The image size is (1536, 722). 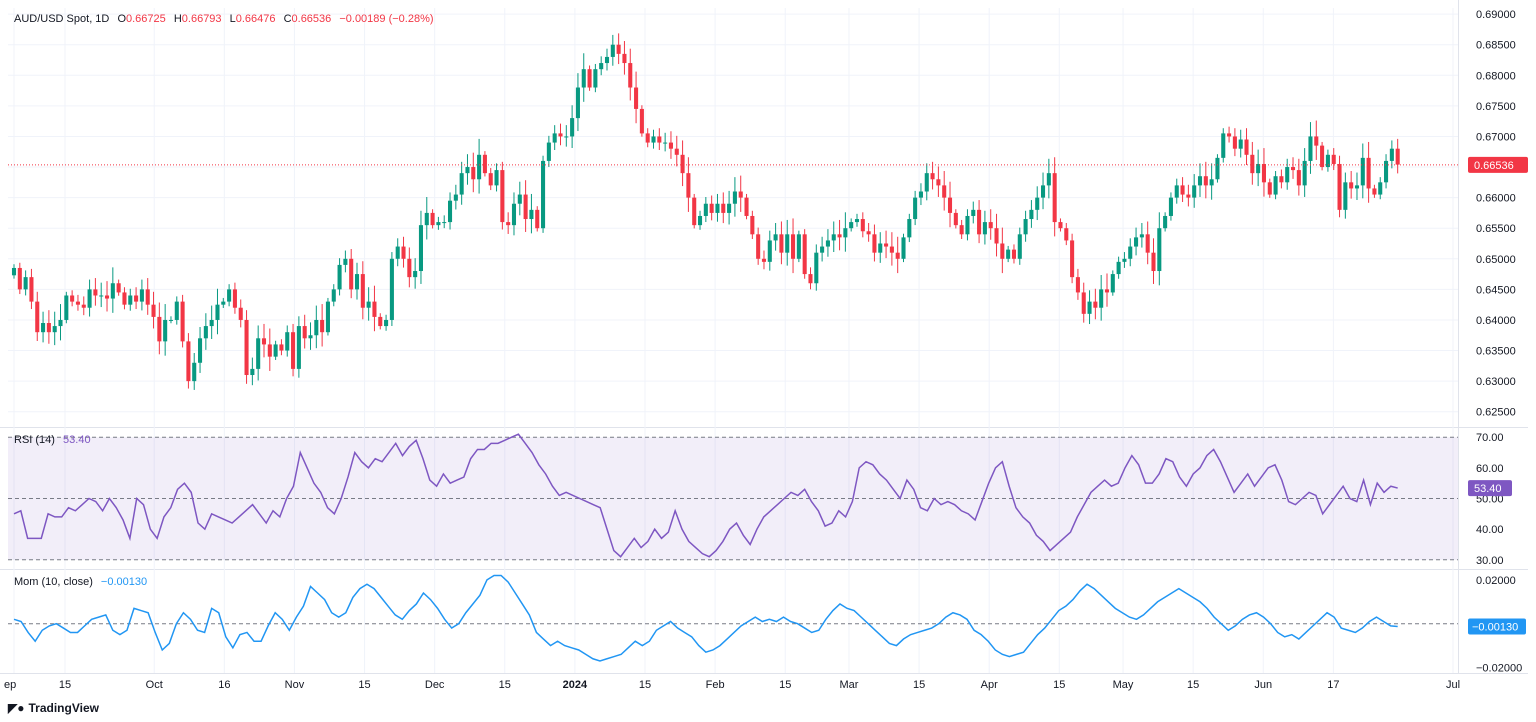 What do you see at coordinates (386, 19) in the screenshot?
I see `change-value: −0.00189 (−0.28%)` at bounding box center [386, 19].